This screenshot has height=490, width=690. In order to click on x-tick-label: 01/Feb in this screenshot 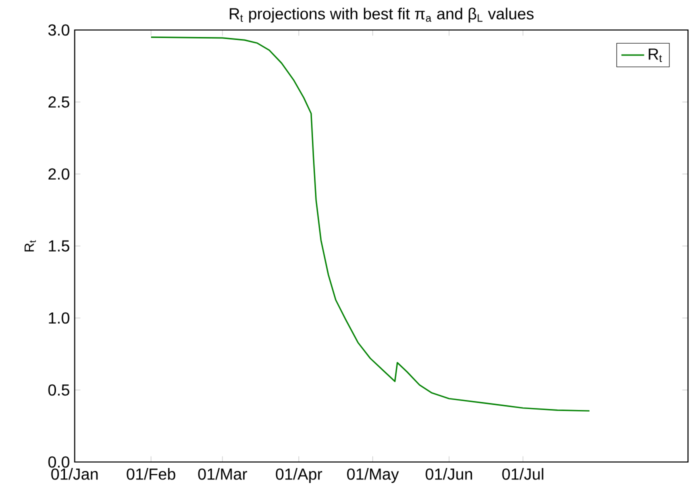, I will do `click(151, 474)`.